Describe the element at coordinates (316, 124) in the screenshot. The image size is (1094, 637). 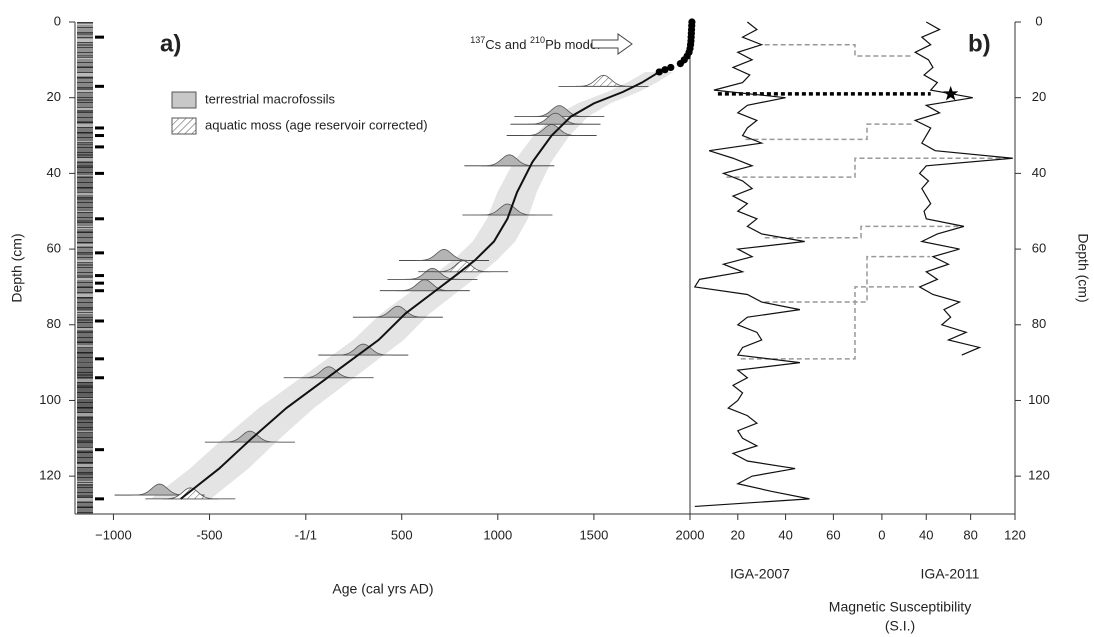
I see `legend-label: aquatic moss (age reservoir corrected)` at that location.